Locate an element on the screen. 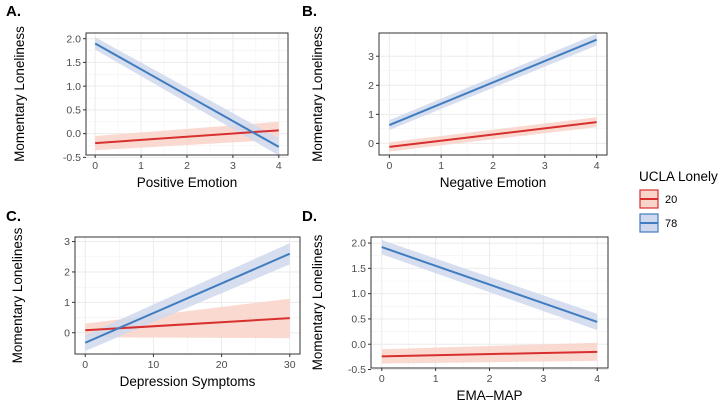 Image resolution: width=727 pixels, height=407 pixels. x-axis-title: Negative Emotion is located at coordinates (493, 182).